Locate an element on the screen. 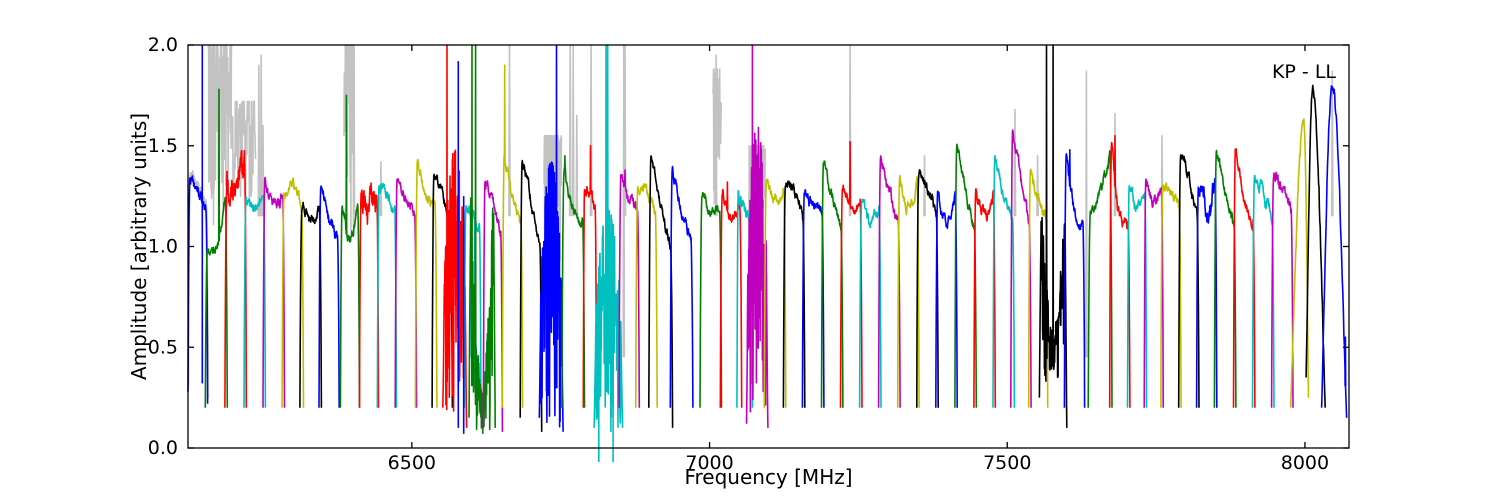  y-tick-label: 0.0 is located at coordinates (163, 448).